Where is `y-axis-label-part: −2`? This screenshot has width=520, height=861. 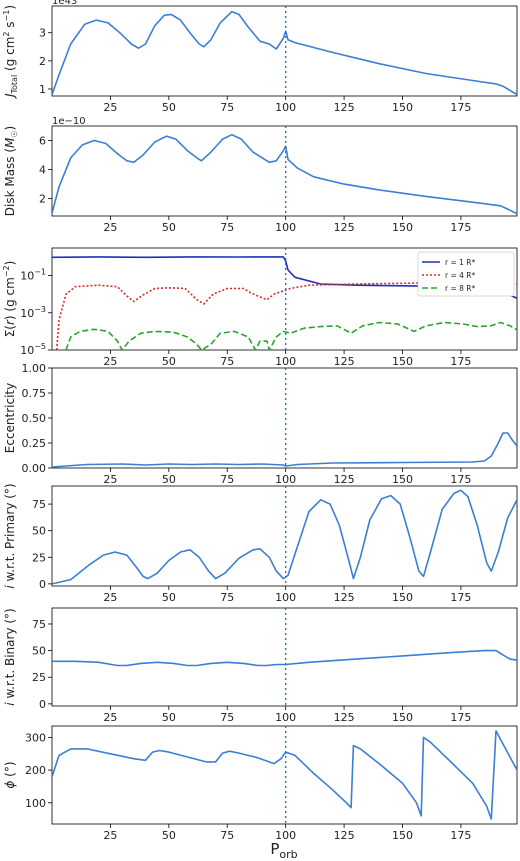 y-axis-label-part: −2 is located at coordinates (6, 271).